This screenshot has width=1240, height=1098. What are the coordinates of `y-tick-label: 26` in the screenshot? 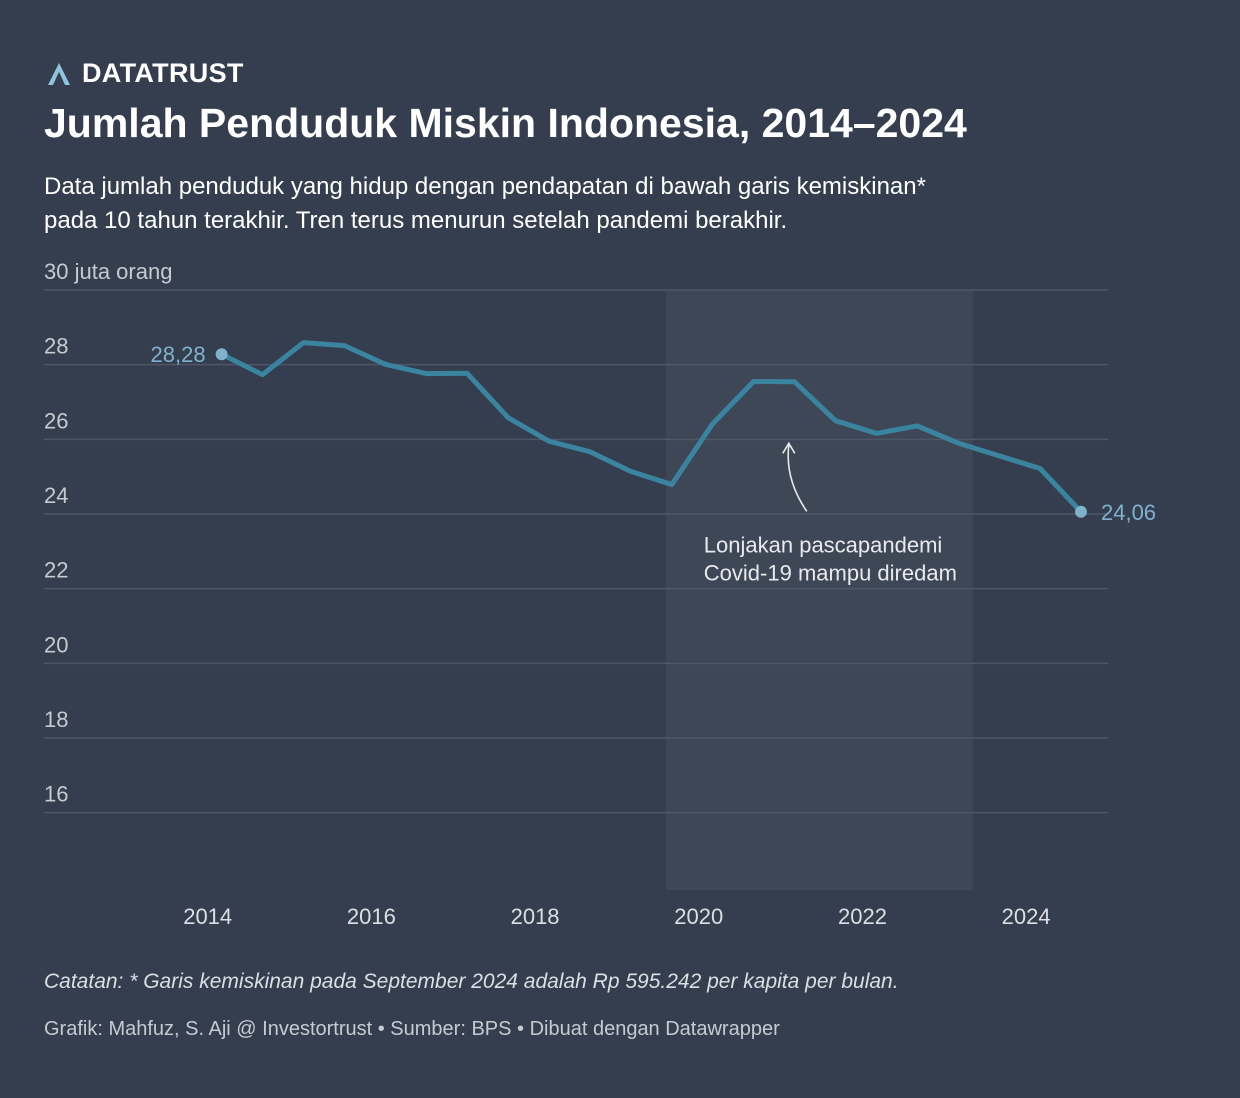 It's located at (56, 420).